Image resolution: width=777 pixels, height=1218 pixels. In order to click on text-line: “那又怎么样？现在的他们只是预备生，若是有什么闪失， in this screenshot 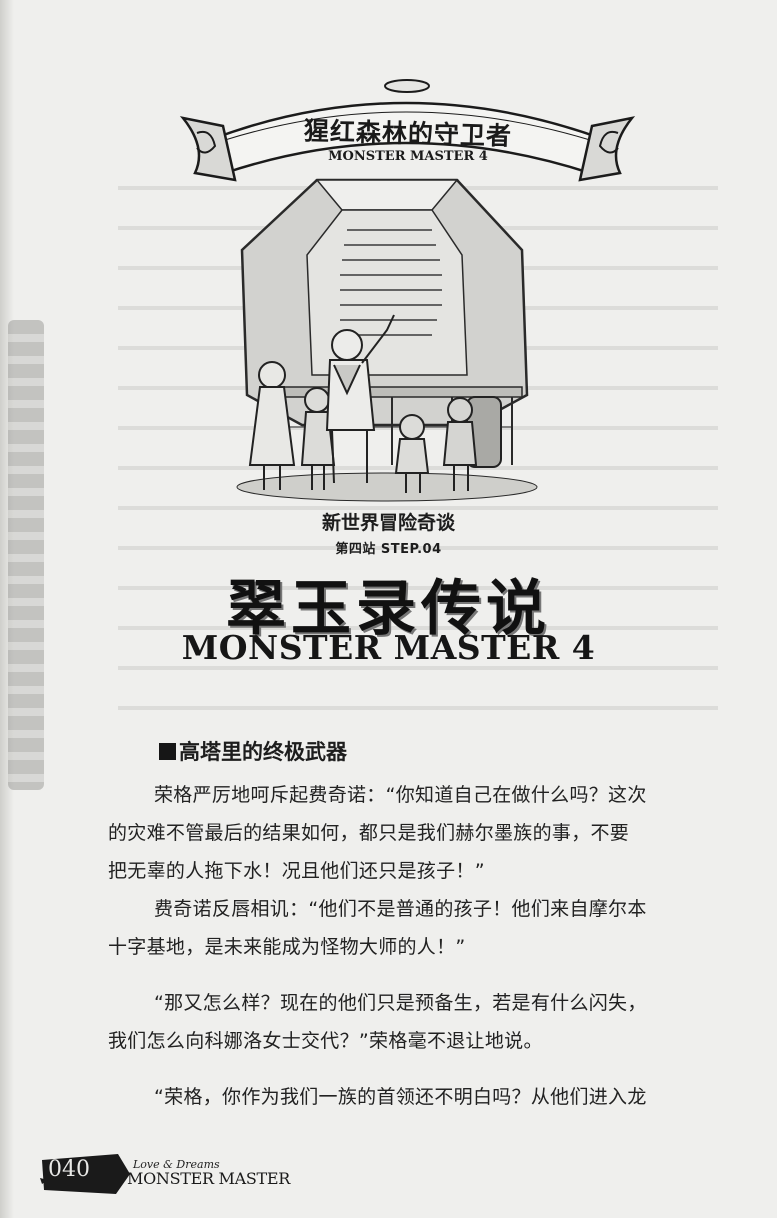, I will do `click(400, 1003)`.